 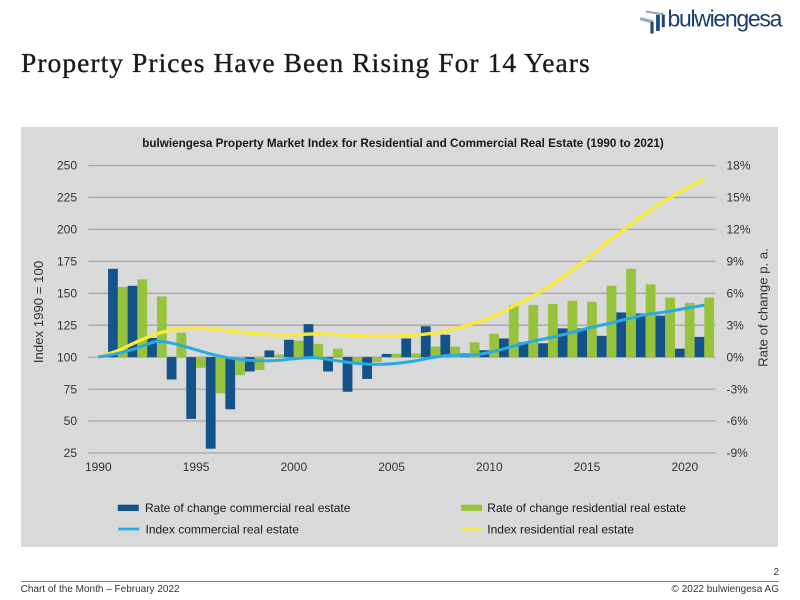 What do you see at coordinates (739, 230) in the screenshot?
I see `svg-text: 12%` at bounding box center [739, 230].